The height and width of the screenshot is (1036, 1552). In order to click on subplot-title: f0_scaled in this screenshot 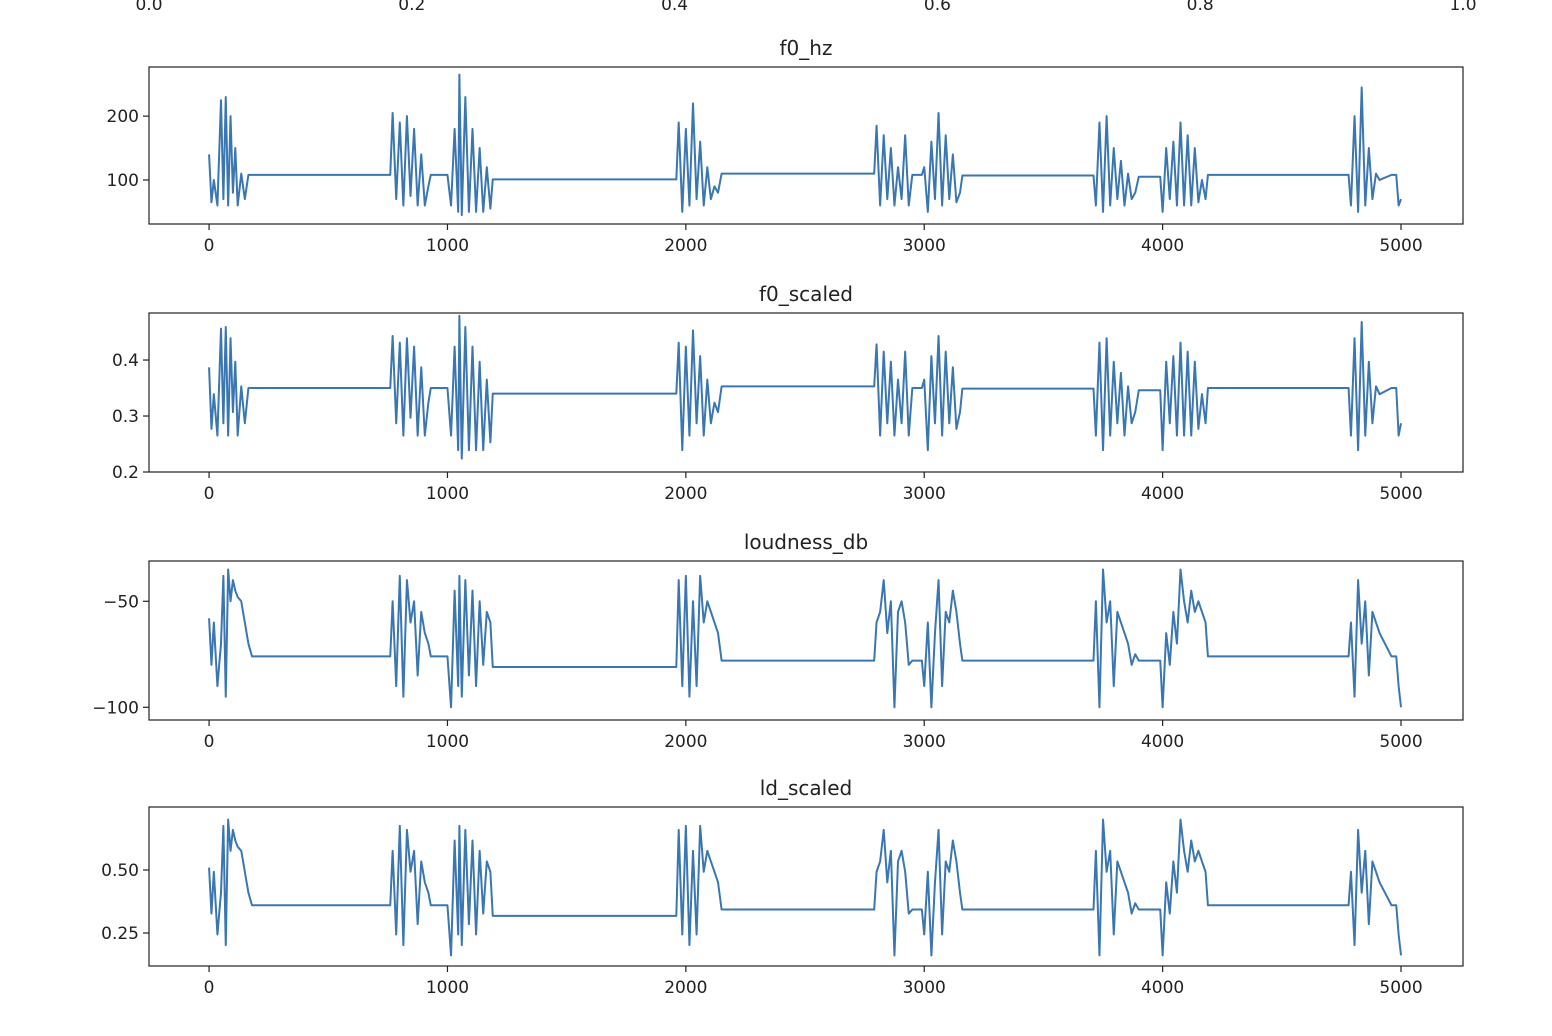, I will do `click(806, 294)`.